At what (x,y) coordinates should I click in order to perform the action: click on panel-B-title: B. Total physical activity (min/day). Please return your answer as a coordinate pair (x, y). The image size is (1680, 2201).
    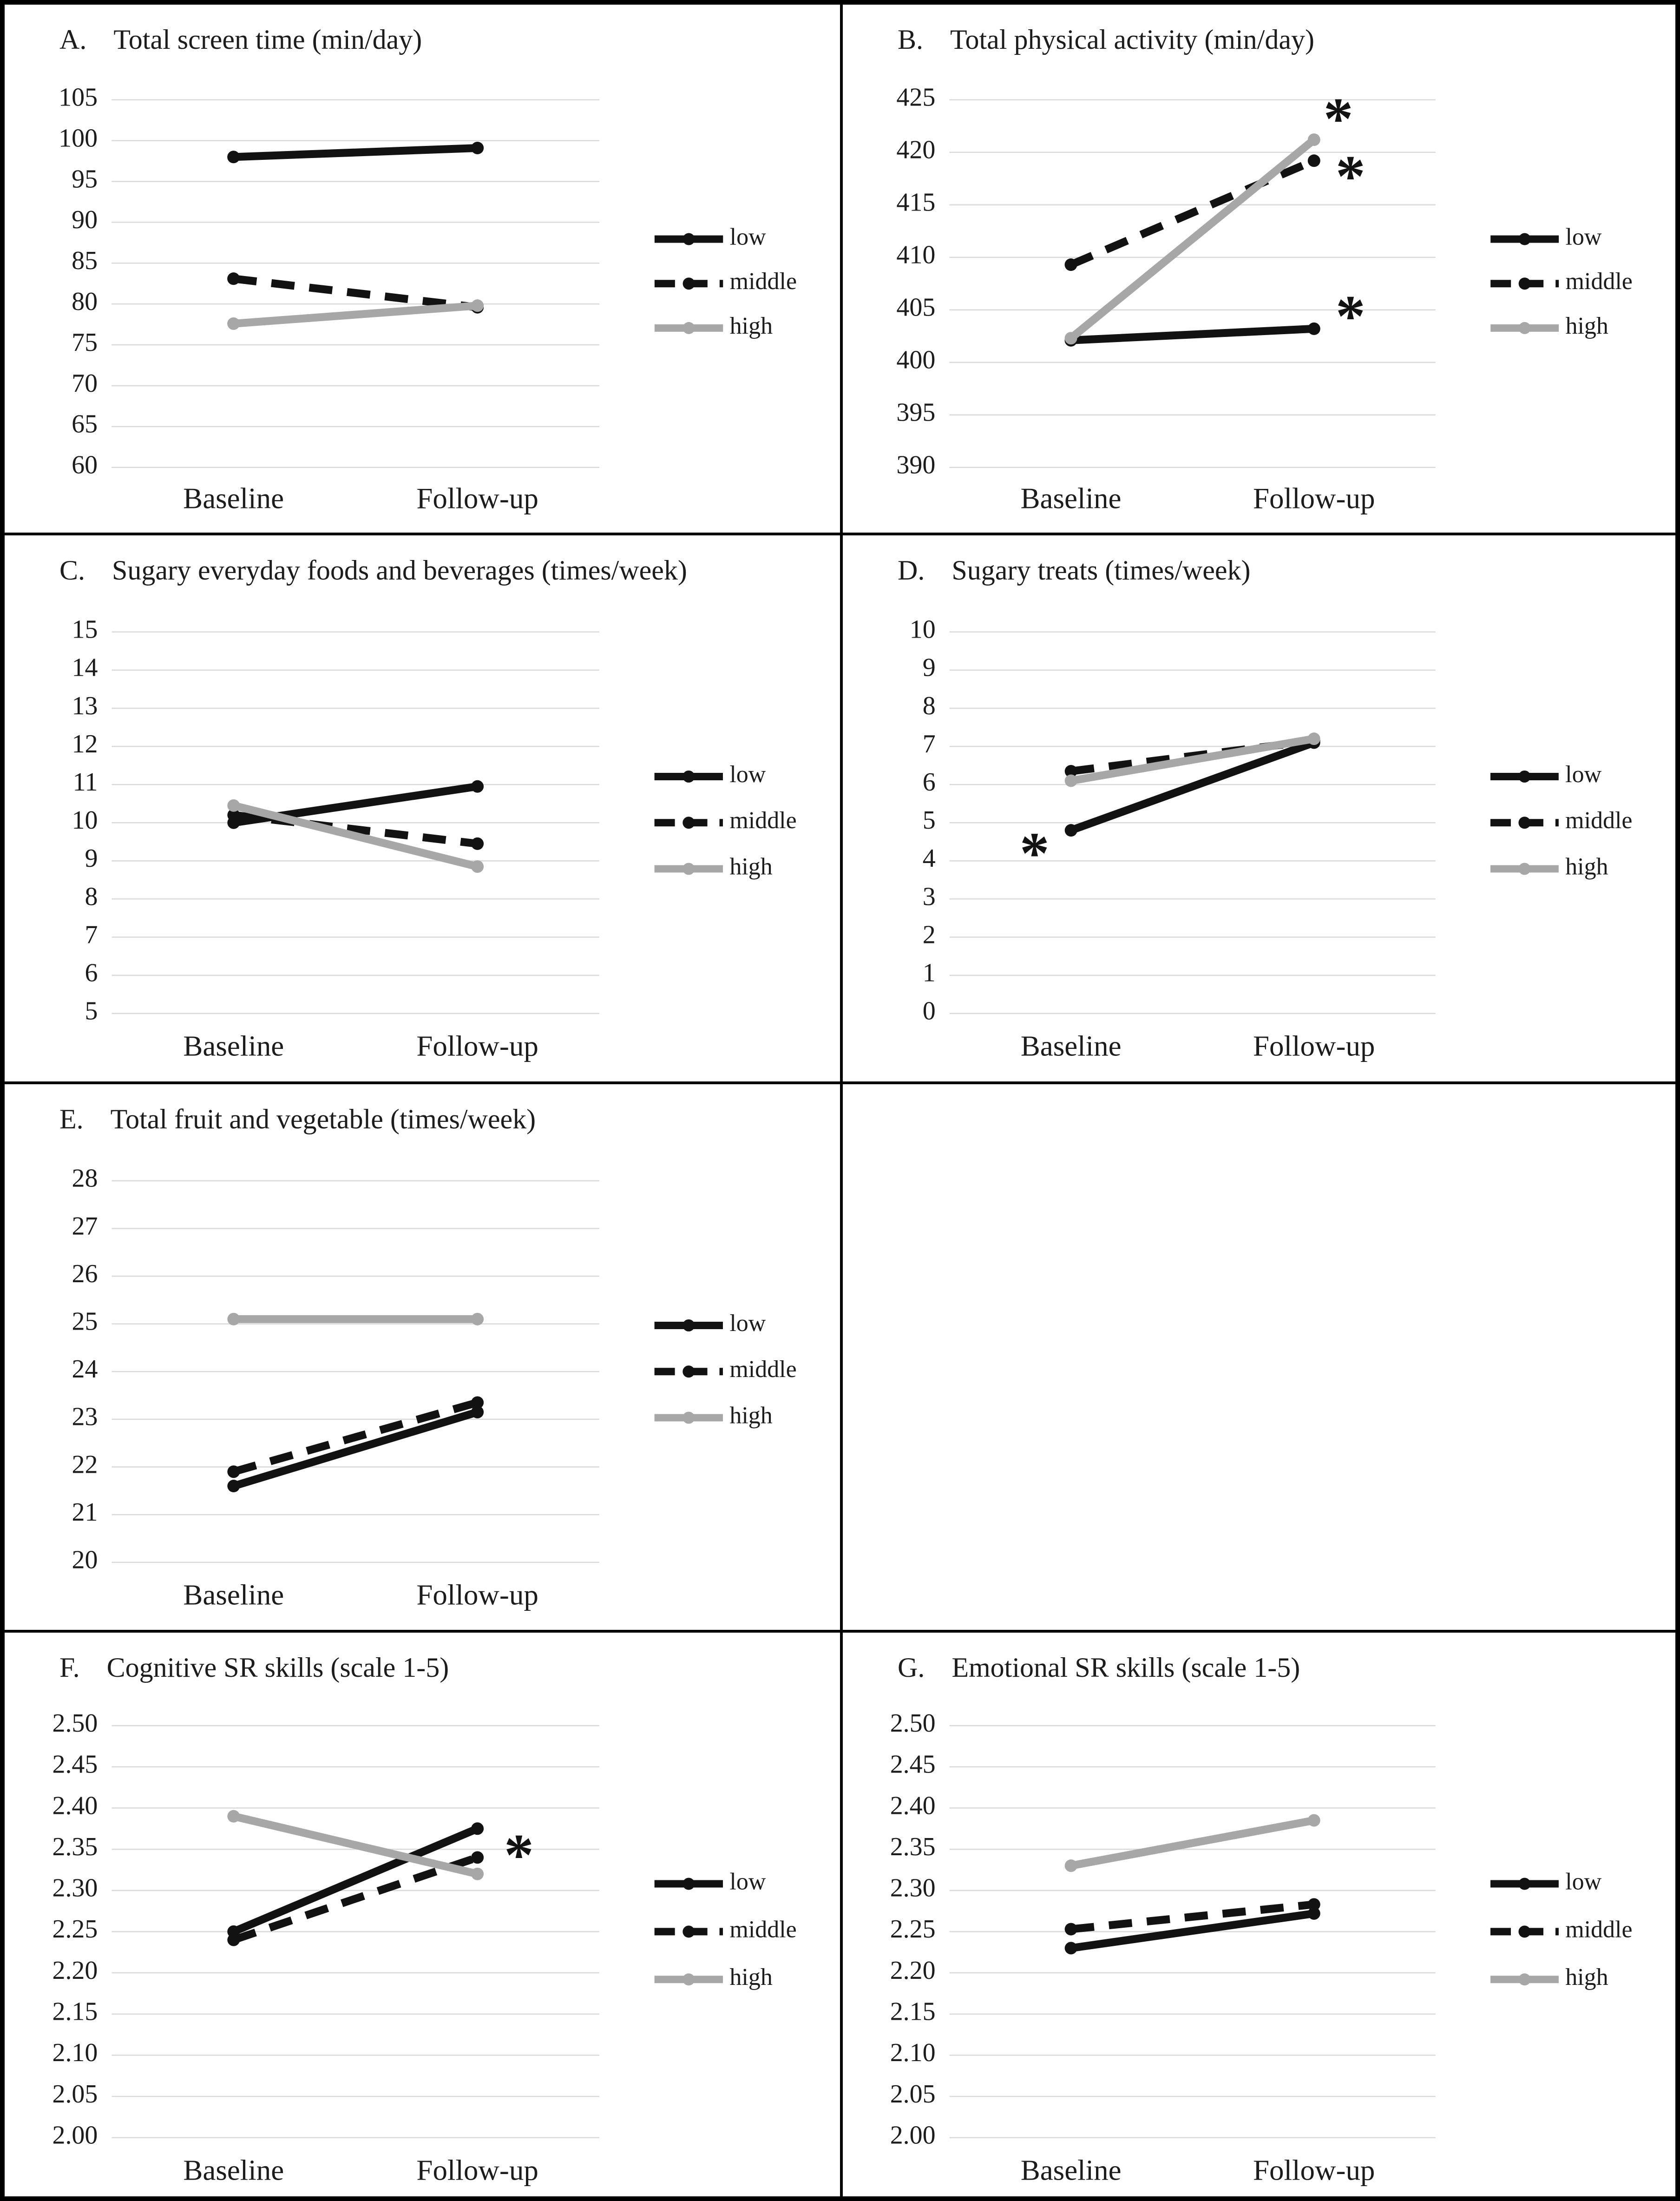
    Looking at the image, I should click on (1259, 32).